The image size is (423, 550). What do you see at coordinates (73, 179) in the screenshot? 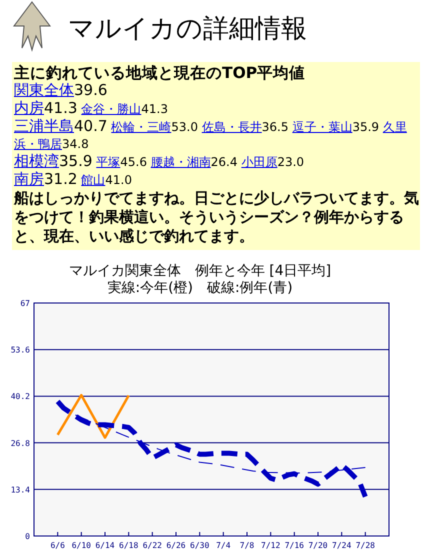
I see `text: 南房31.2 館山41.0` at bounding box center [73, 179].